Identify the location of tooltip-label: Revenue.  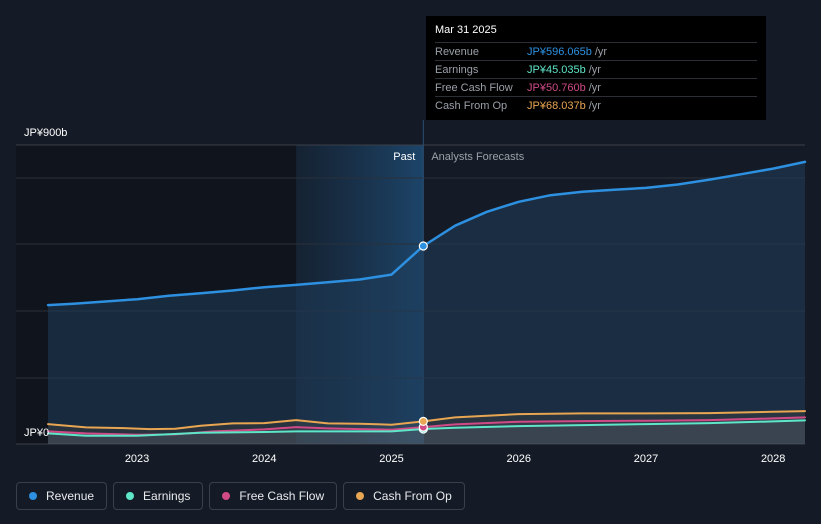
(457, 51).